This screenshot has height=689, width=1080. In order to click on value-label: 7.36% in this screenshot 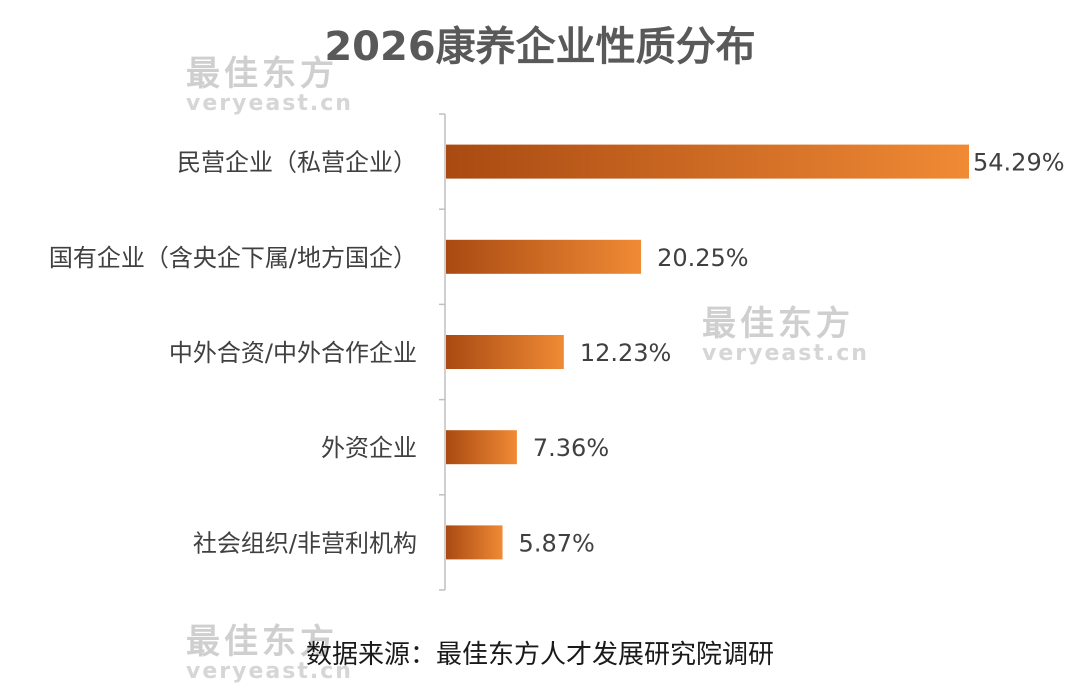, I will do `click(571, 448)`.